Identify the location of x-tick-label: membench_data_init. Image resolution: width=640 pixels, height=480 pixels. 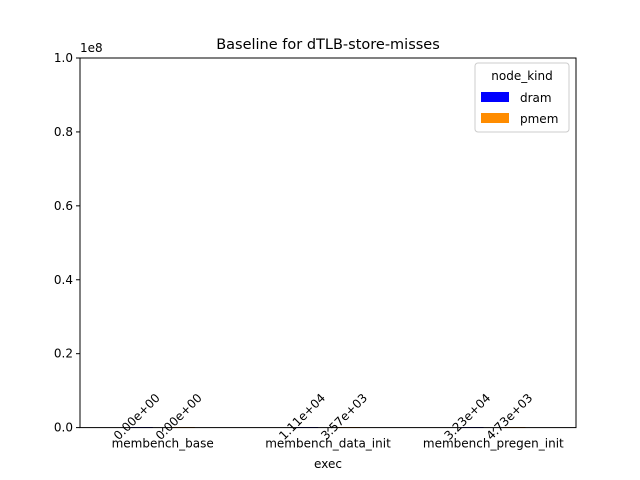
(328, 444).